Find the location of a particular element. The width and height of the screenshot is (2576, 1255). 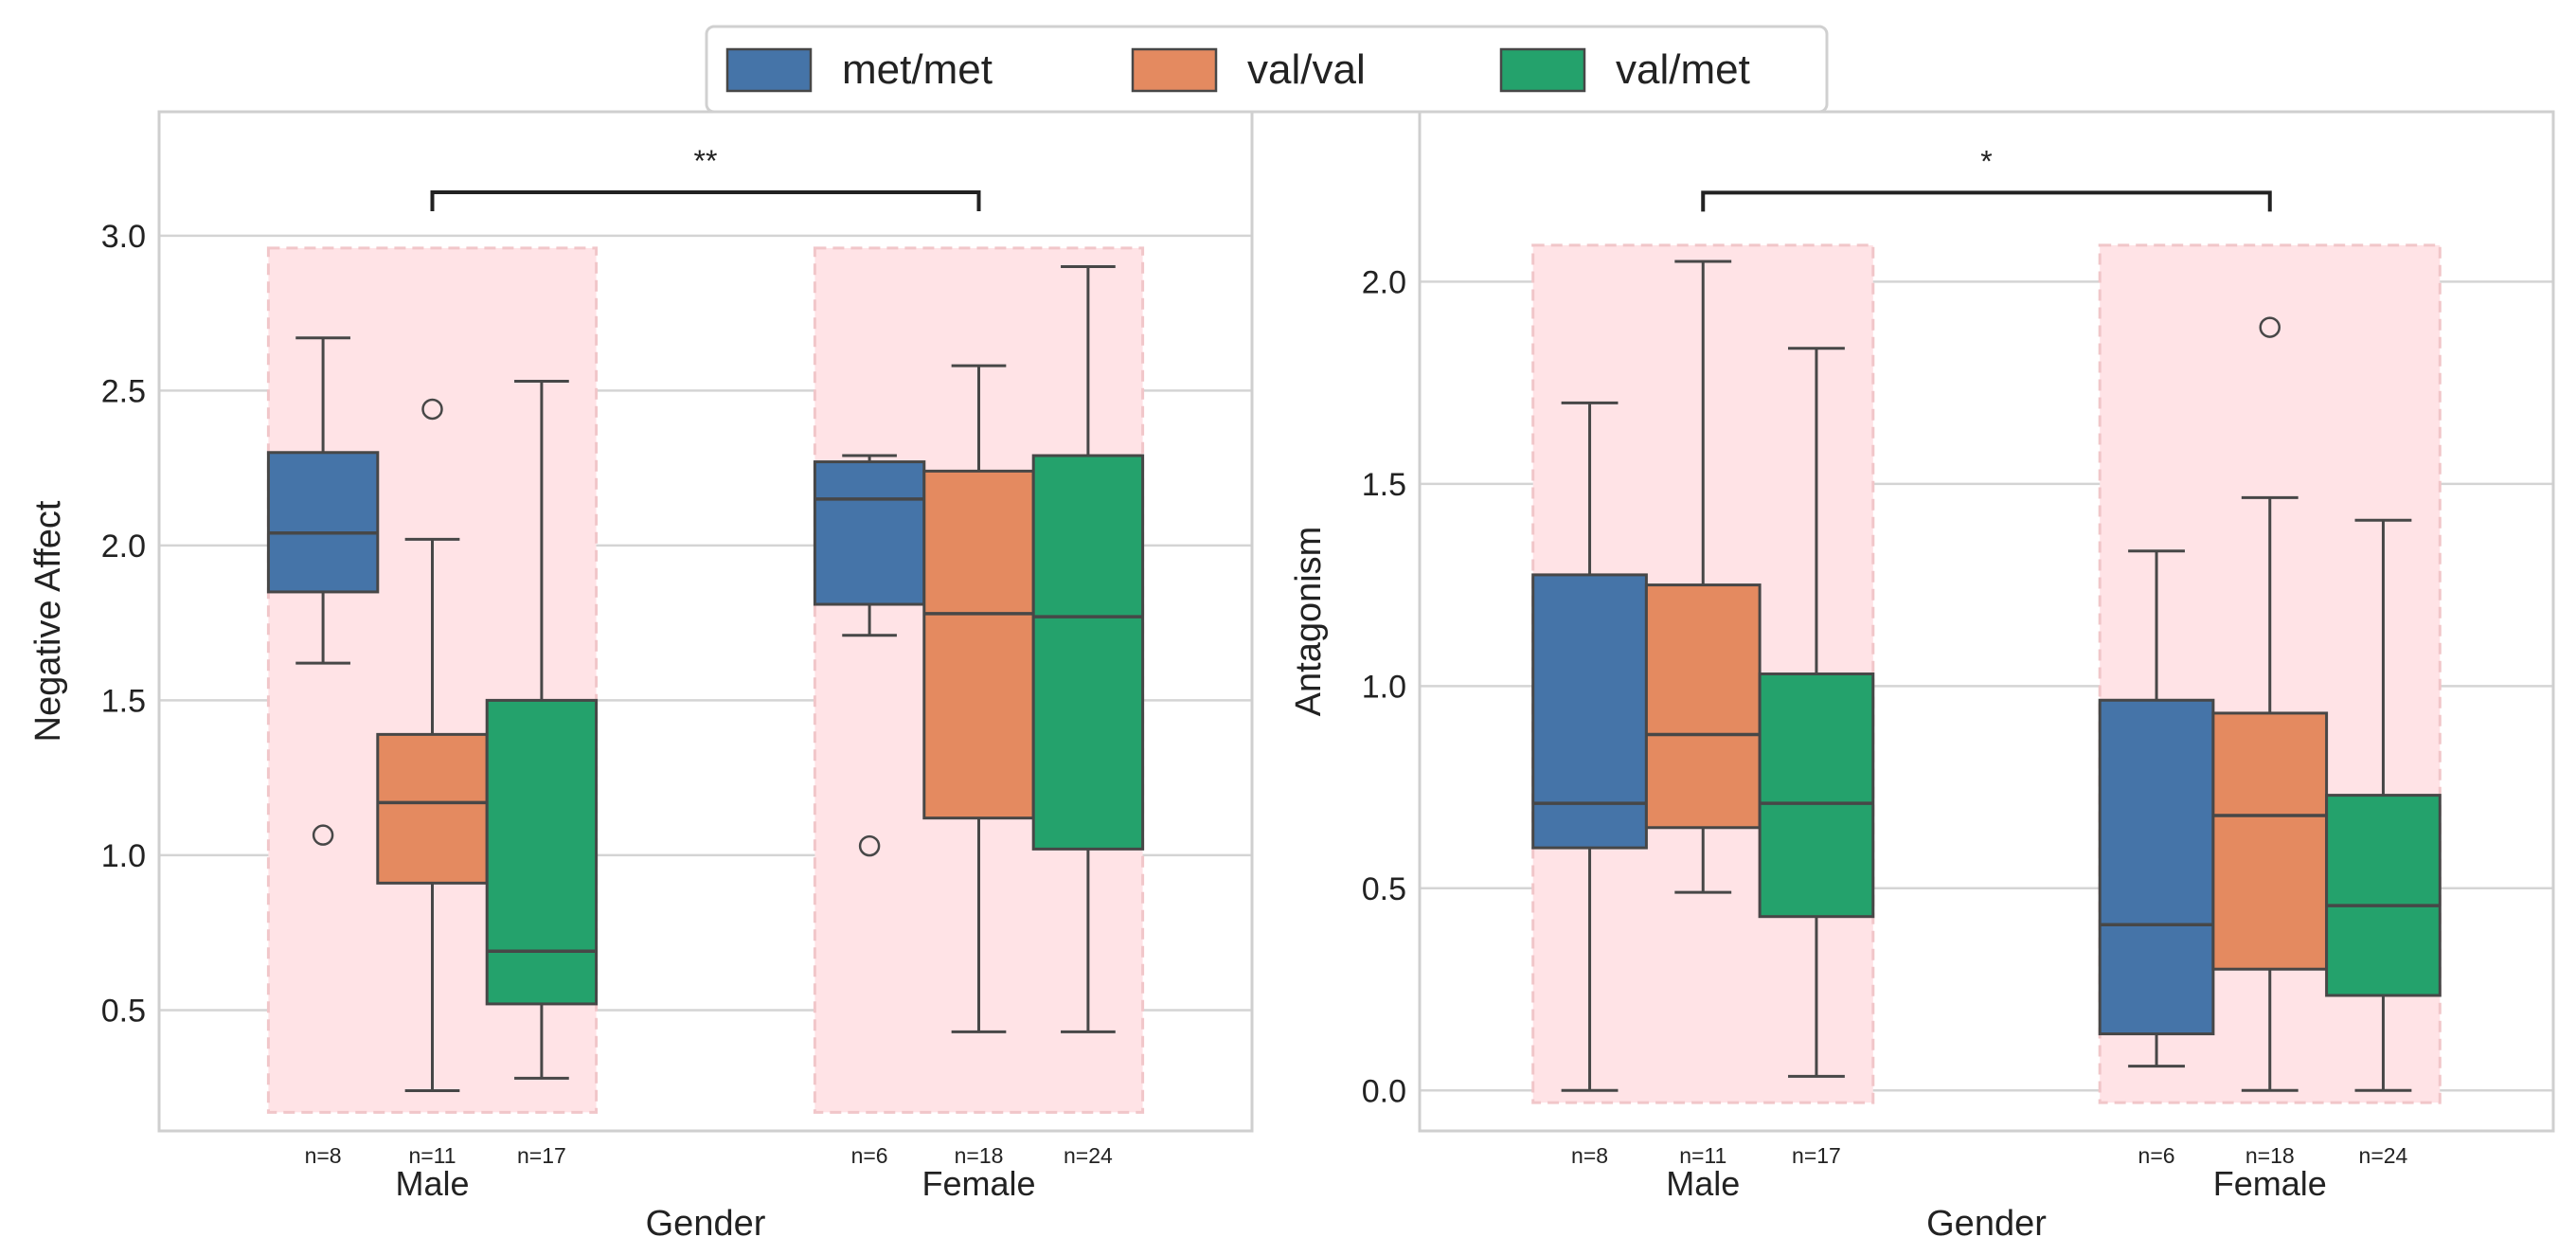

y-tick-label: 0.0 is located at coordinates (1384, 1091).